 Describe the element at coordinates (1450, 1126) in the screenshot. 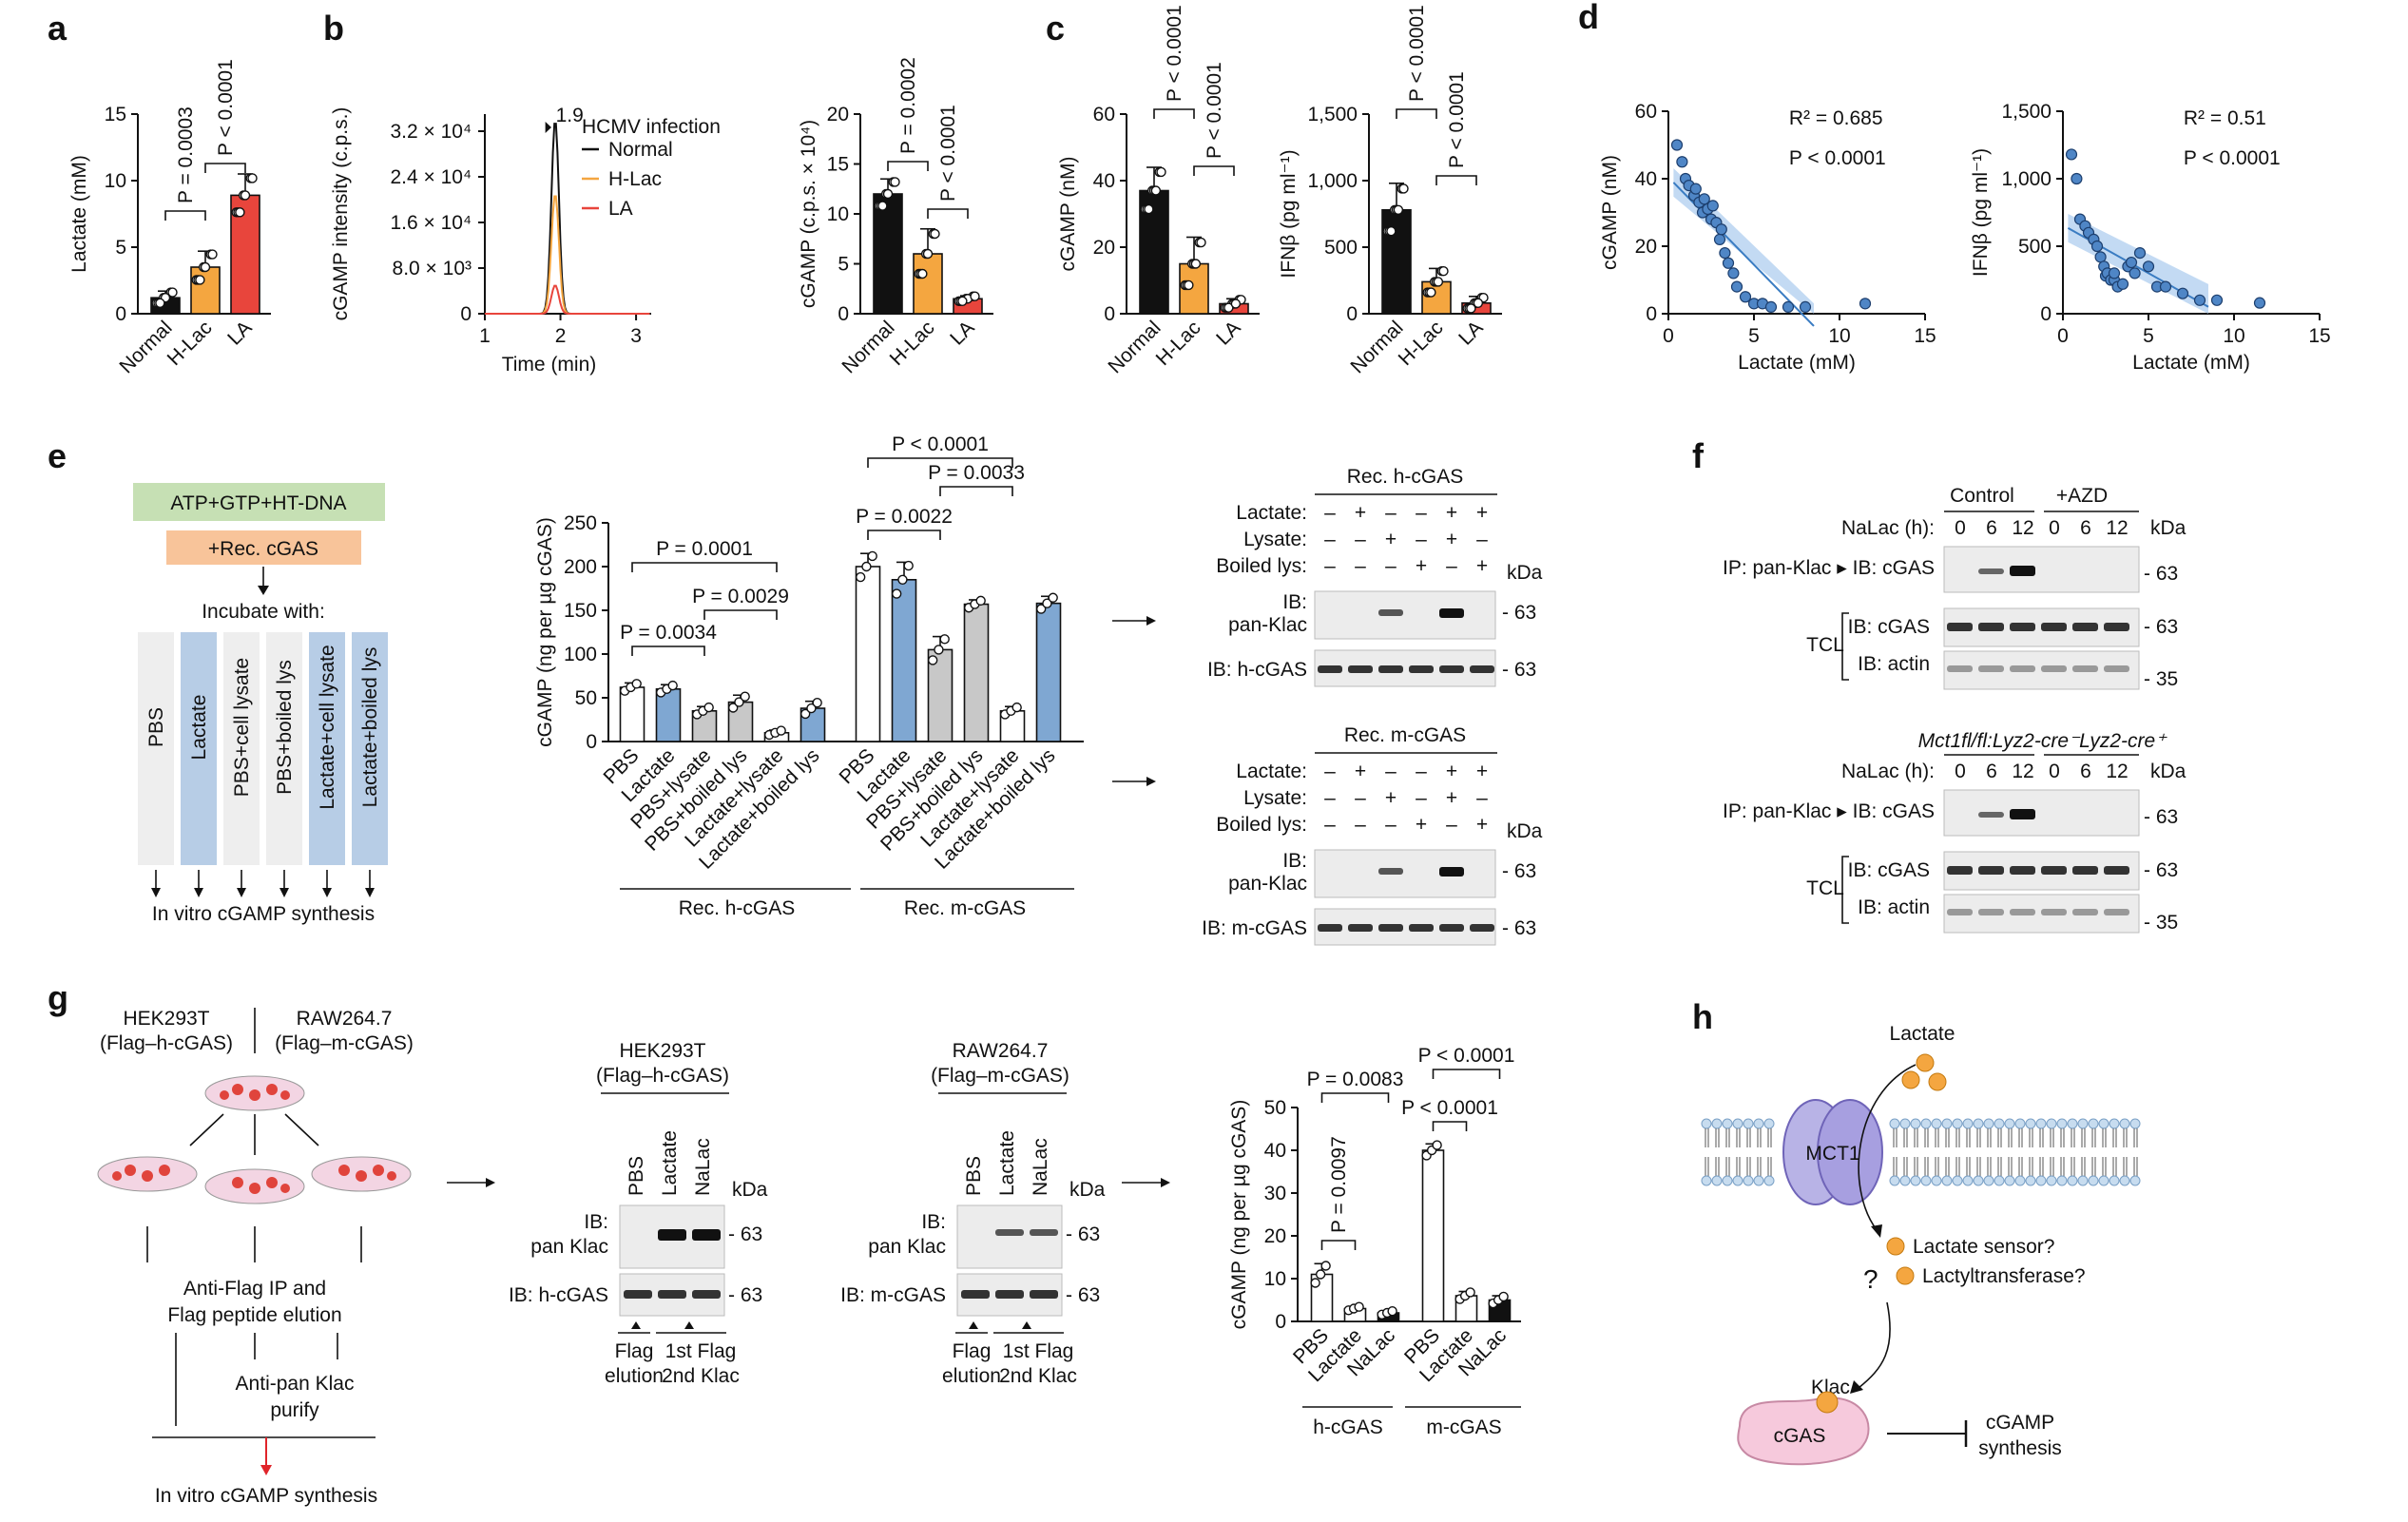

I see `g-p4-bracket` at that location.